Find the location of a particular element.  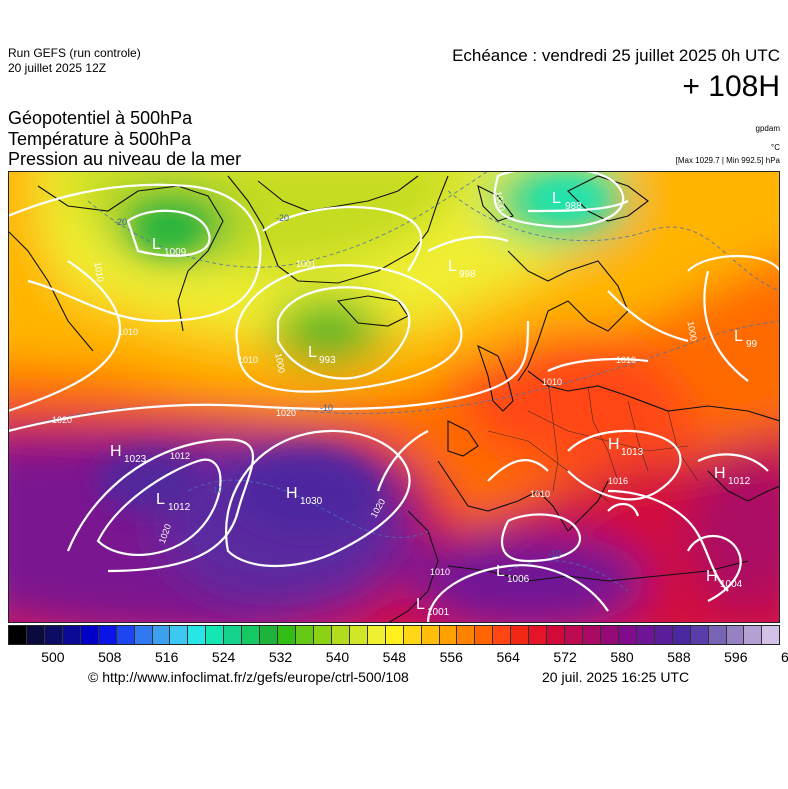

unit-gpdam: gpdam is located at coordinates (767, 128).